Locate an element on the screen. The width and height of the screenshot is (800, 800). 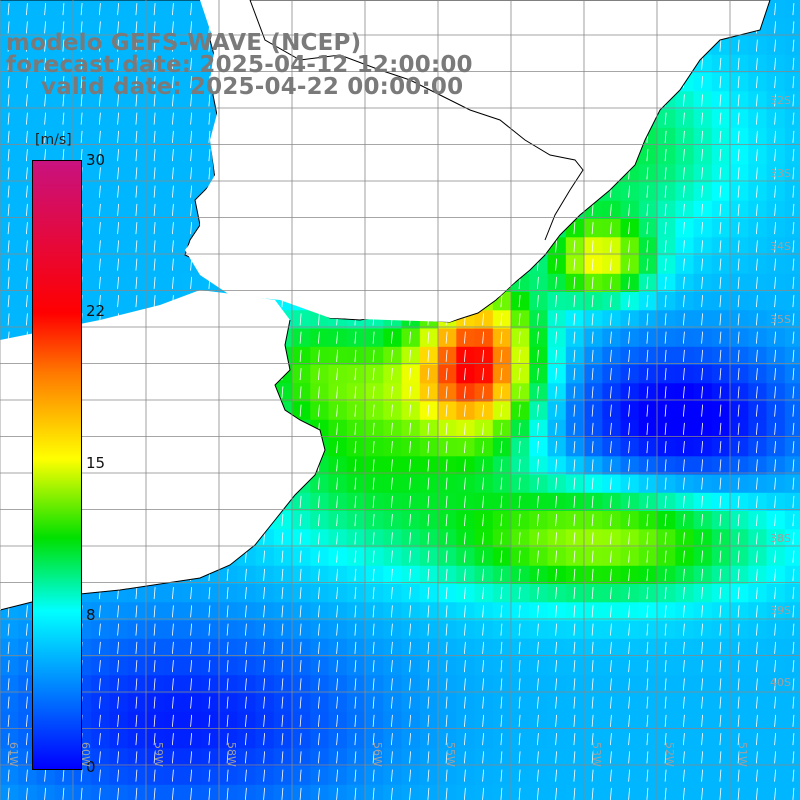
lat-label-35s: 35S is located at coordinates (780, 319).